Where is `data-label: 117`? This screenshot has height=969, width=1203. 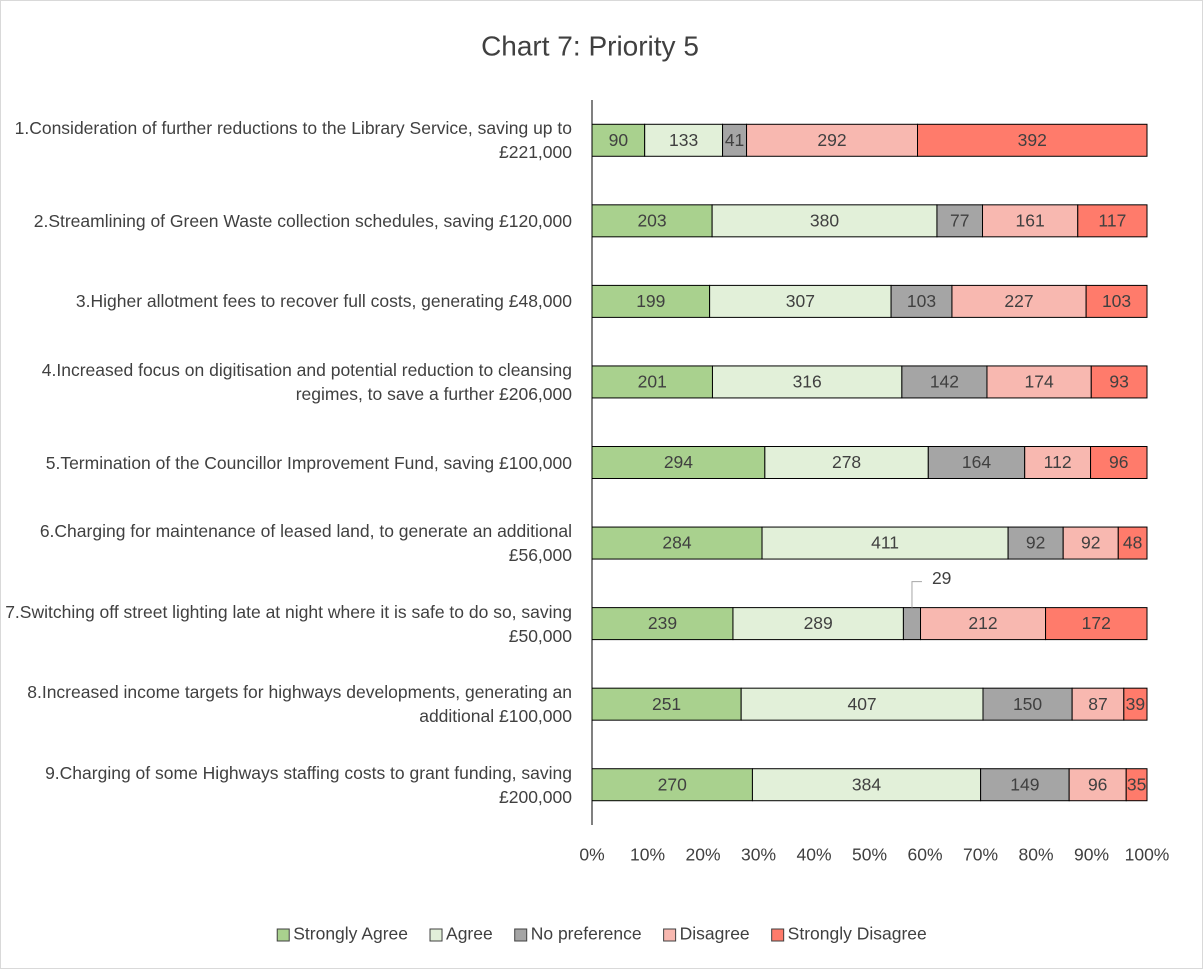 data-label: 117 is located at coordinates (1112, 220).